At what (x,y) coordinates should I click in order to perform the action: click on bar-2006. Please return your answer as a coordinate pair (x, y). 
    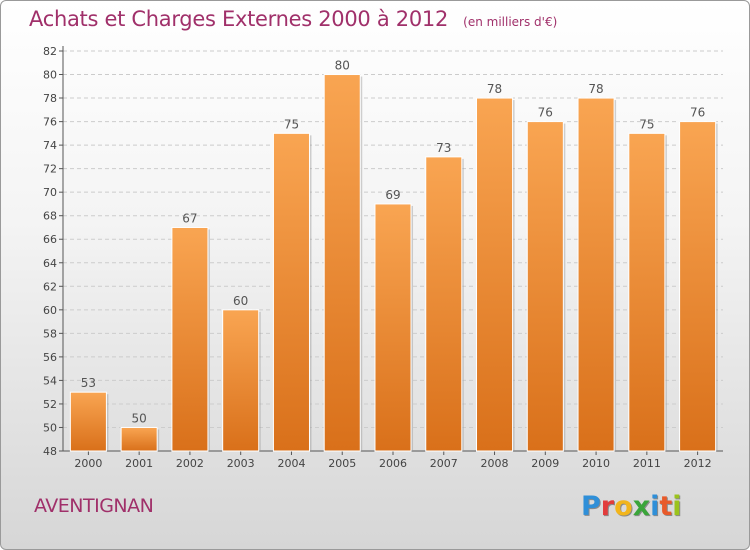
    Looking at the image, I should click on (393, 327).